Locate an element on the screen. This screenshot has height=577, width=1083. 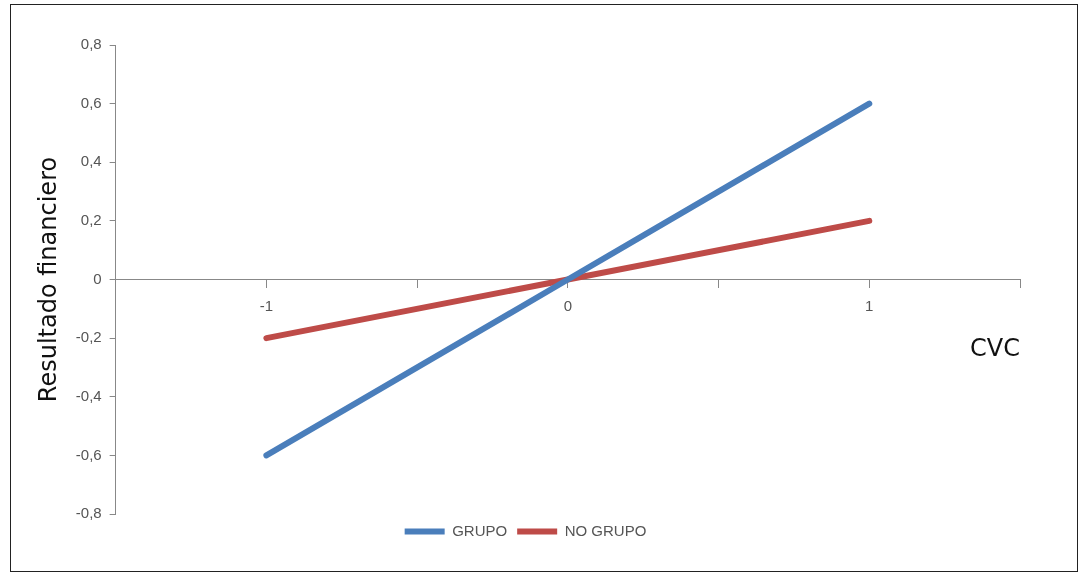
y-tick-label: 0,6 is located at coordinates (91, 102).